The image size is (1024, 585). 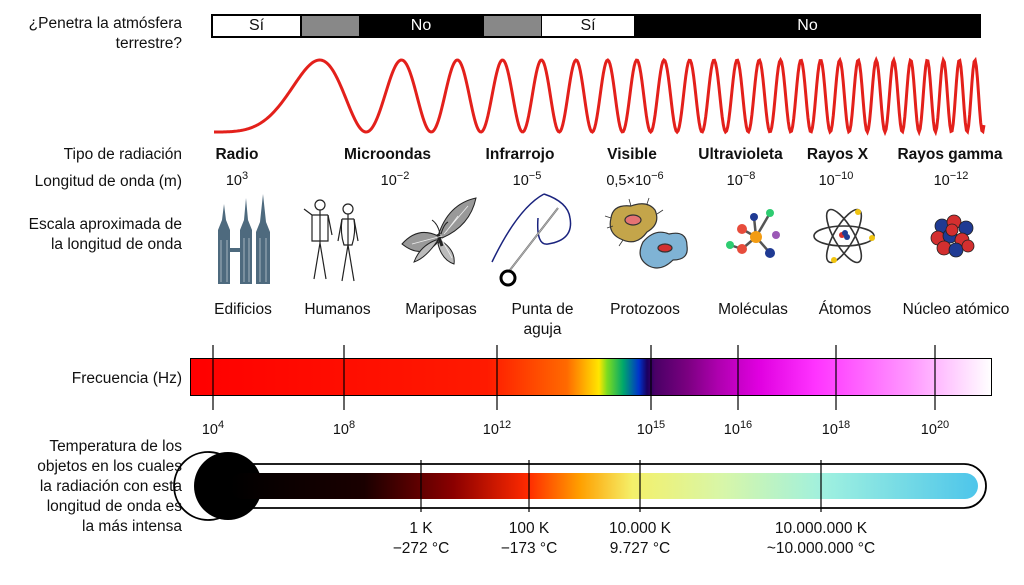 What do you see at coordinates (588, 26) in the screenshot?
I see `atmosphere-segment-yes-2: Sí` at bounding box center [588, 26].